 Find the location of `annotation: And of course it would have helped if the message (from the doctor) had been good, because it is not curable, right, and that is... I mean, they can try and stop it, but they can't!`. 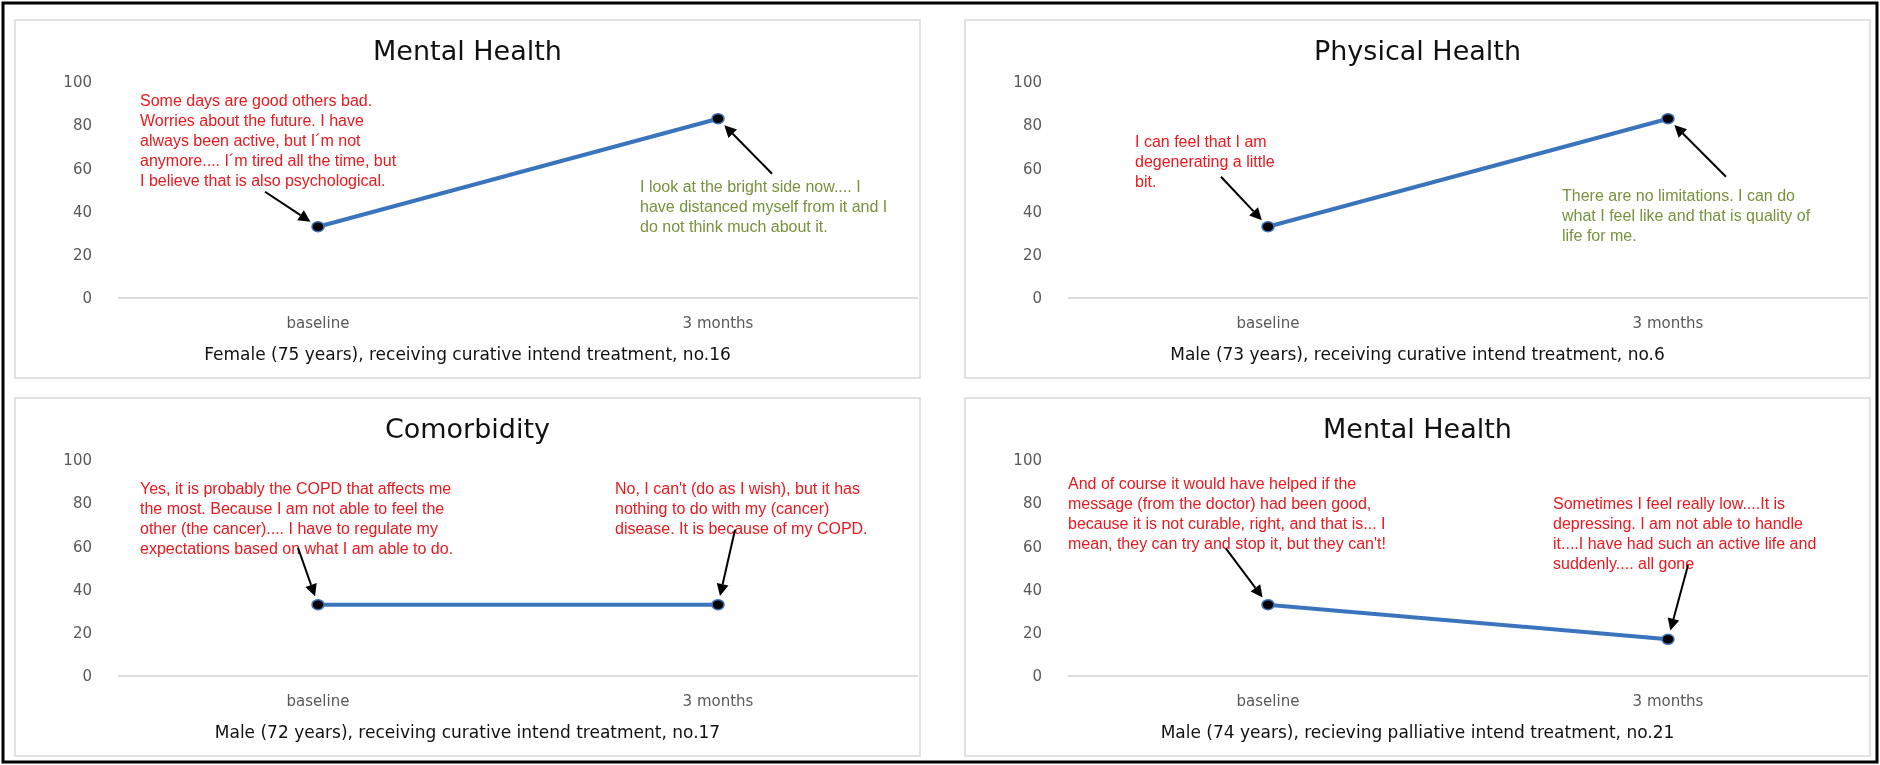

annotation: And of course it would have helped if the message (from the doctor) had been good, because it is not curable, right, and that is... I mean, they can try and stop it, but they can't! is located at coordinates (1227, 514).